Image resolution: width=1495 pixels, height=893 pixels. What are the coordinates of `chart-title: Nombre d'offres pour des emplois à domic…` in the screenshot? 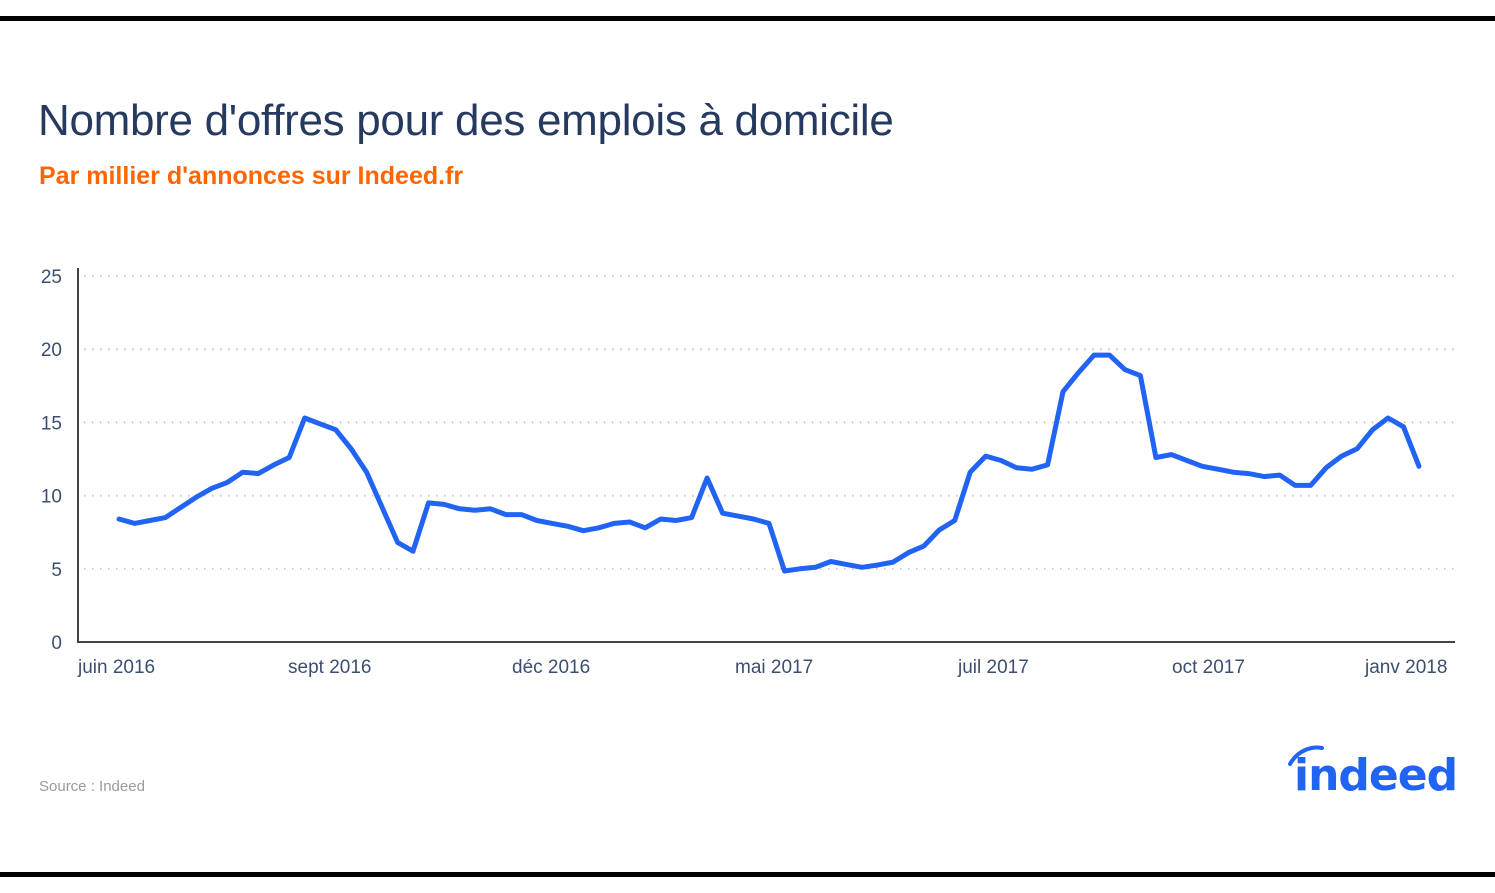 It's located at (466, 120).